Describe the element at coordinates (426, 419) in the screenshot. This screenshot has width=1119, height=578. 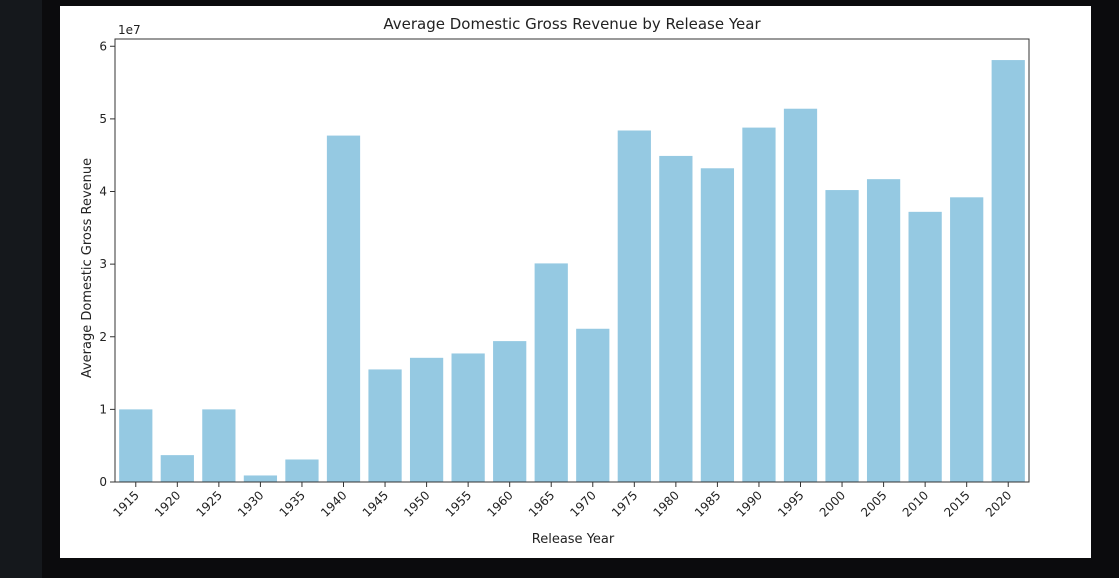
I see `bar-1950` at that location.